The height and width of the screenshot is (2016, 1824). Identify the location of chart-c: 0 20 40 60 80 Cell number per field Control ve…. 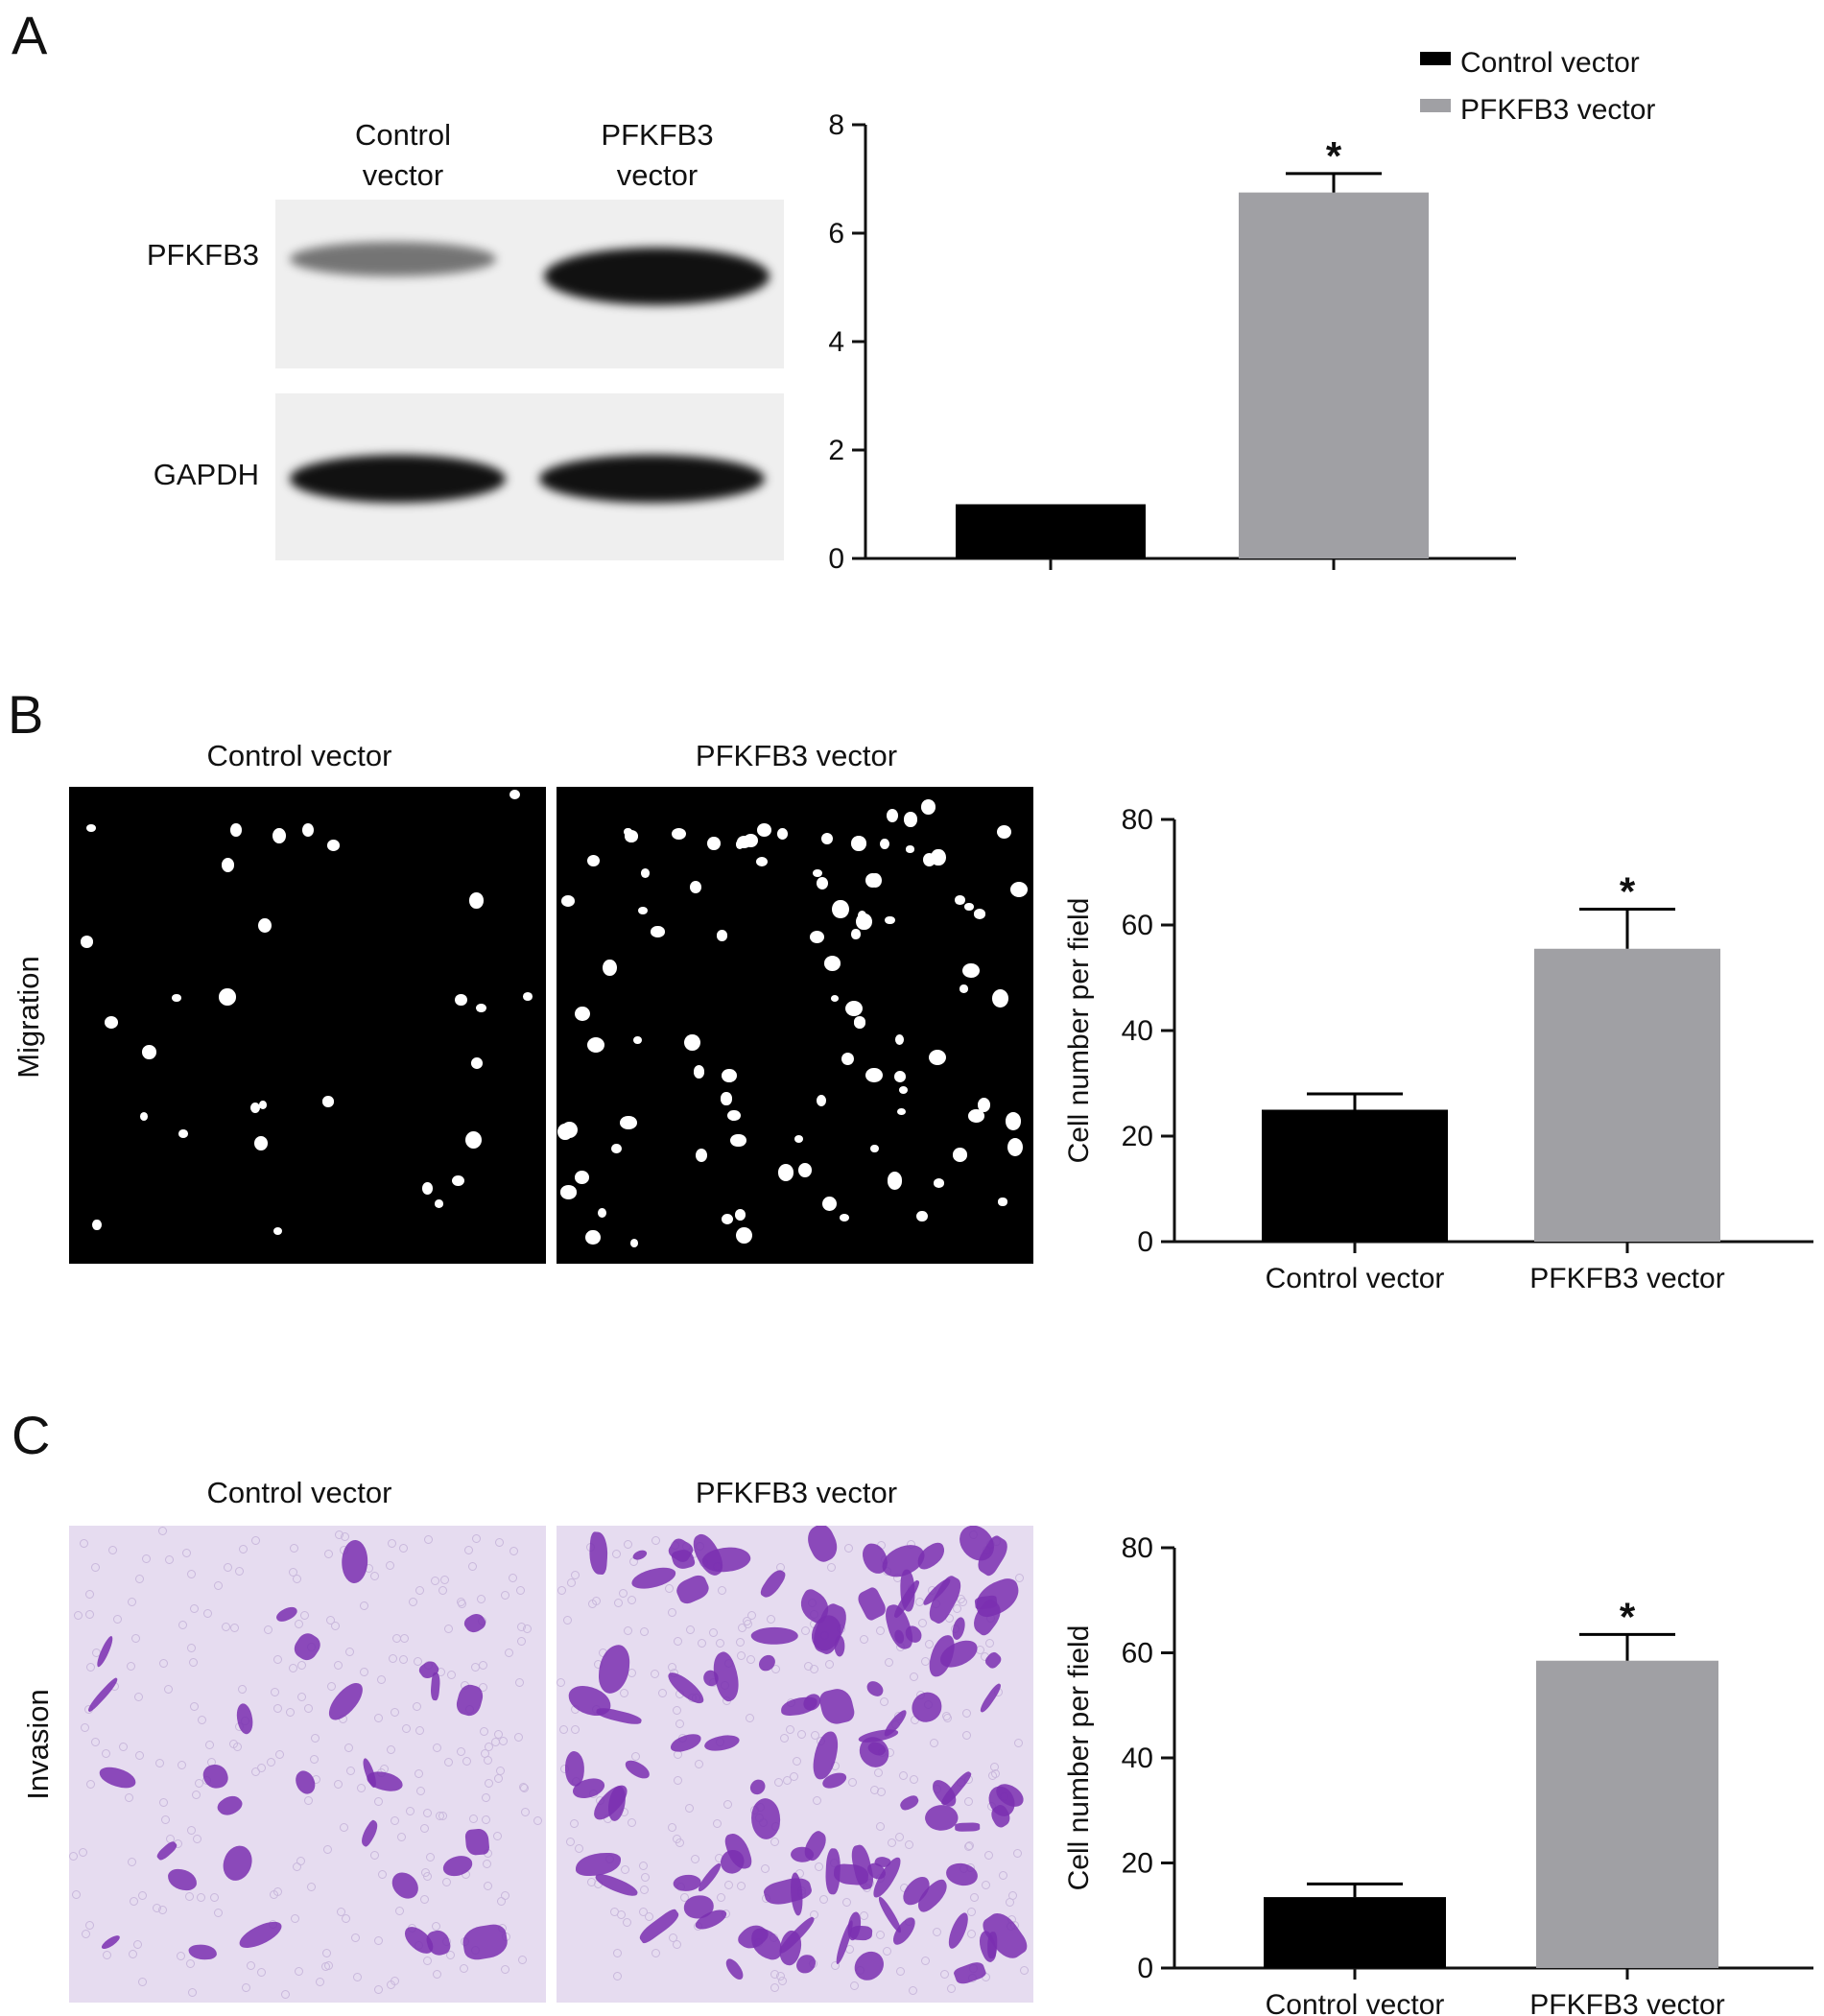
(1438, 1774).